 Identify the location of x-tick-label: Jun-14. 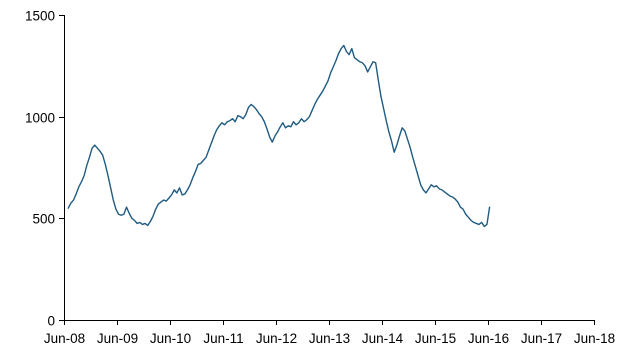
(383, 338).